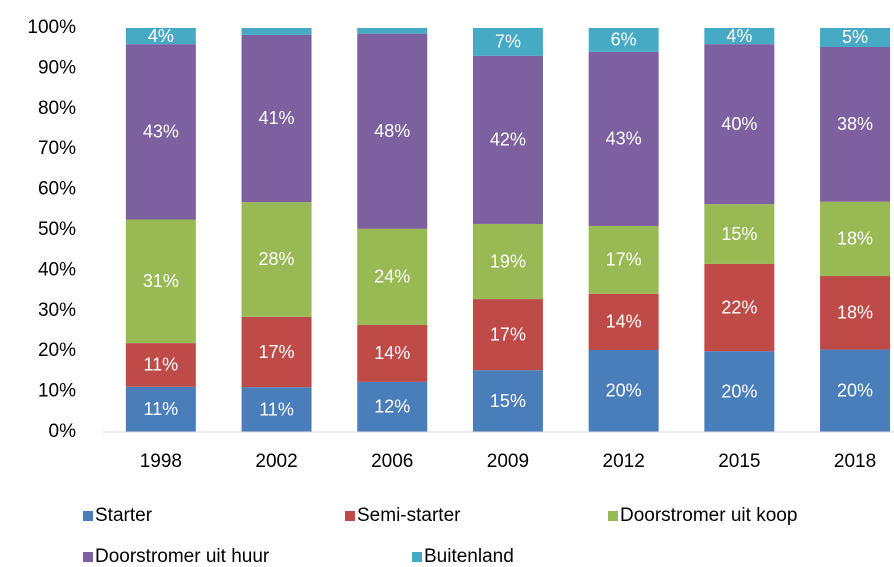 This screenshot has width=894, height=567. I want to click on y-tick-label: 50%, so click(57, 229).